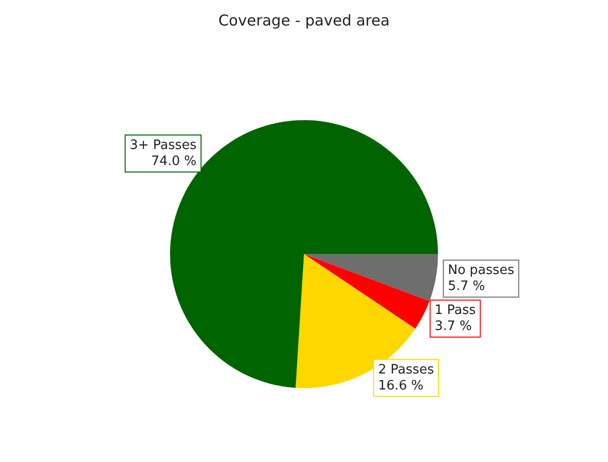 The height and width of the screenshot is (462, 608). I want to click on data-label: 16.6 %, so click(401, 386).